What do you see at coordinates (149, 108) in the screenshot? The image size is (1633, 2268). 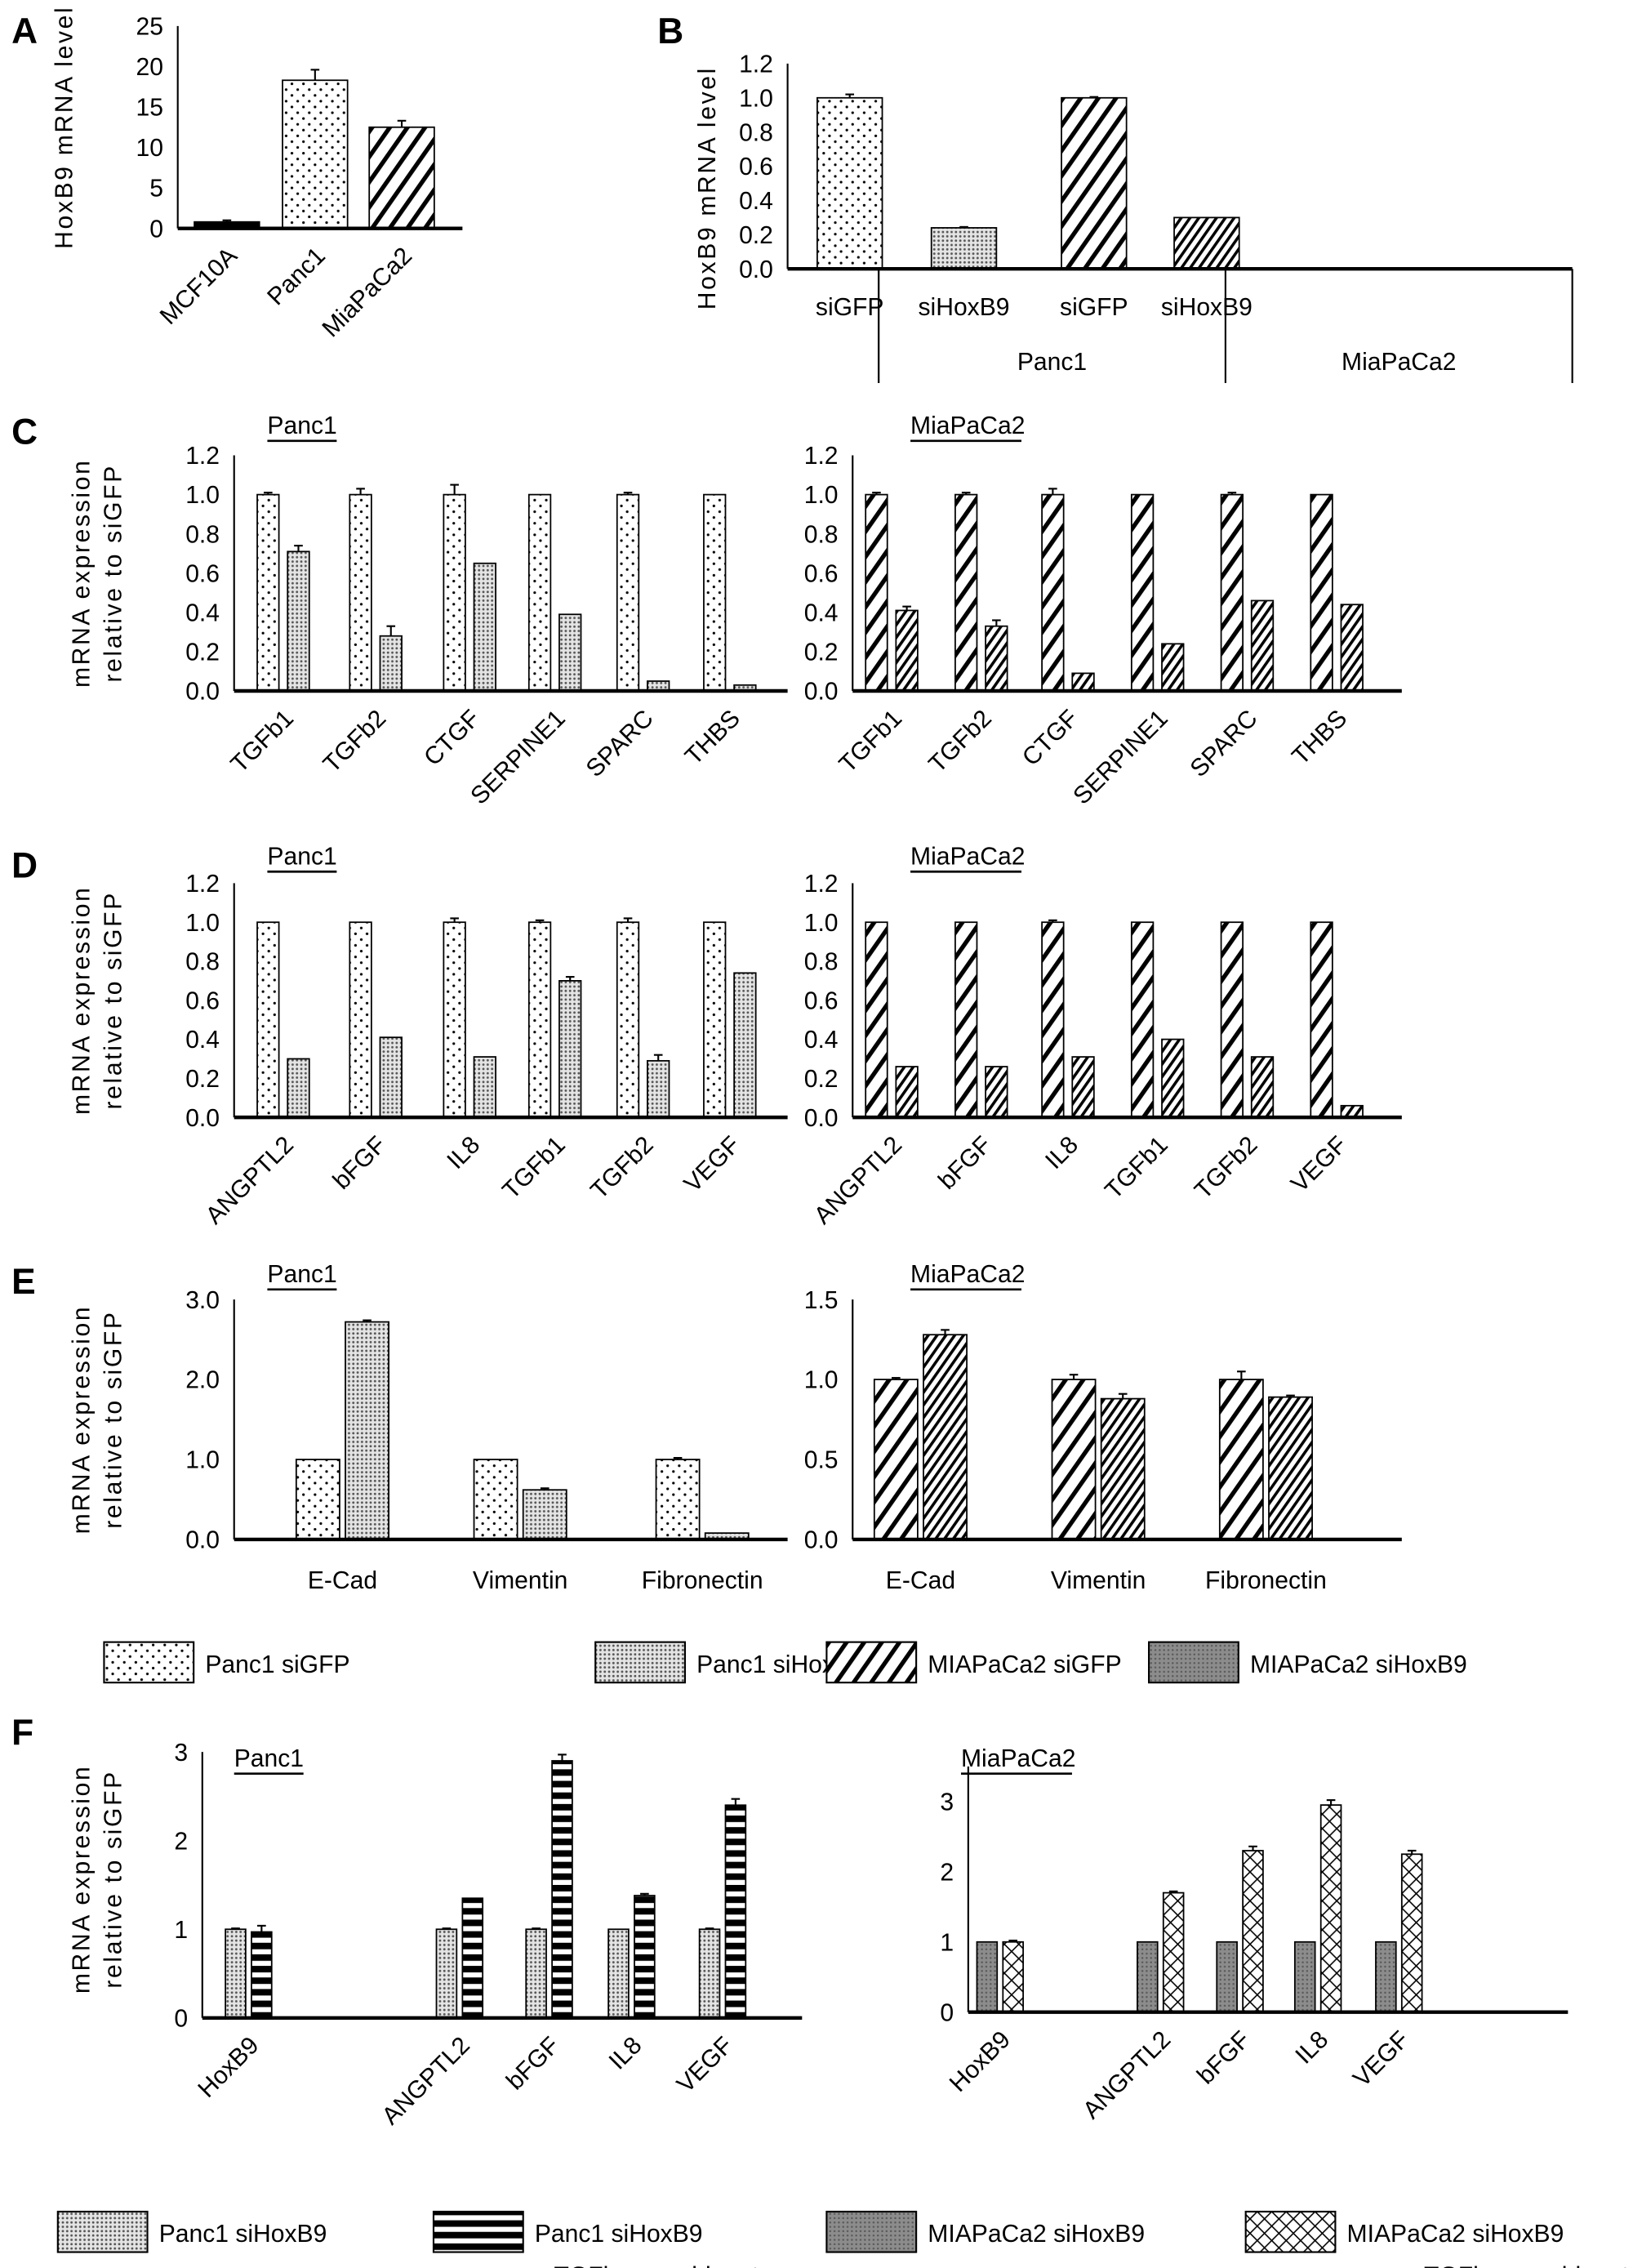 I see `y-tick-label: 15` at bounding box center [149, 108].